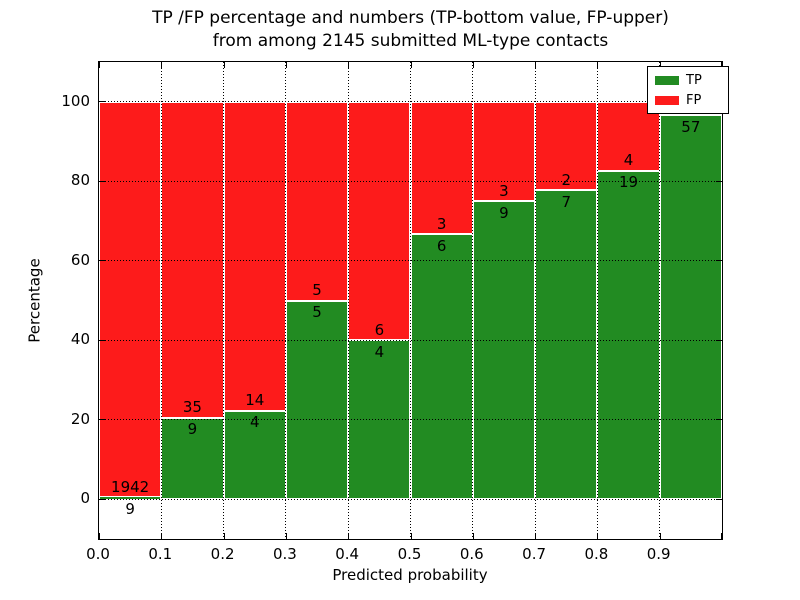 The height and width of the screenshot is (600, 800). What do you see at coordinates (85, 498) in the screenshot?
I see `y-tick-label: 0` at bounding box center [85, 498].